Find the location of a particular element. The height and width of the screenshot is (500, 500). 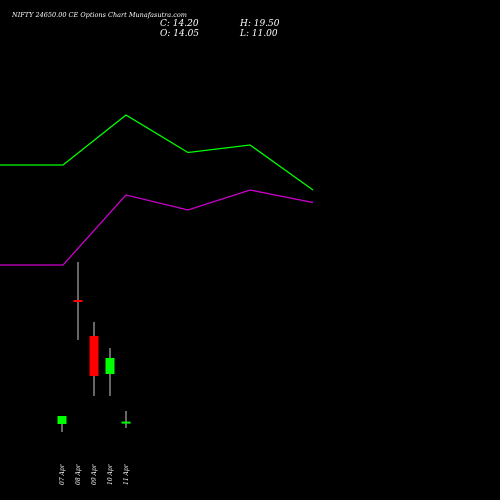

low-value: L: 11.00 is located at coordinates (259, 34).